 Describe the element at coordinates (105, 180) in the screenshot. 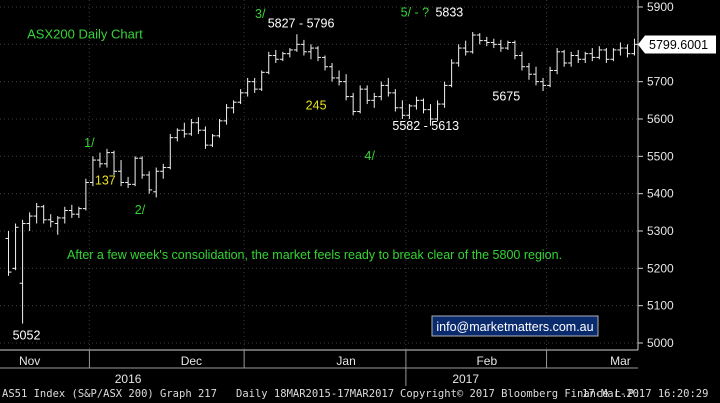

I see `chart-annotation: 137` at that location.